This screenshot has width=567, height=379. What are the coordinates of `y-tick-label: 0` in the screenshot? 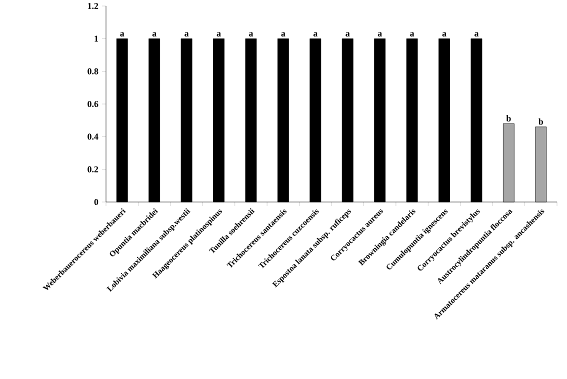 It's located at (96, 202).